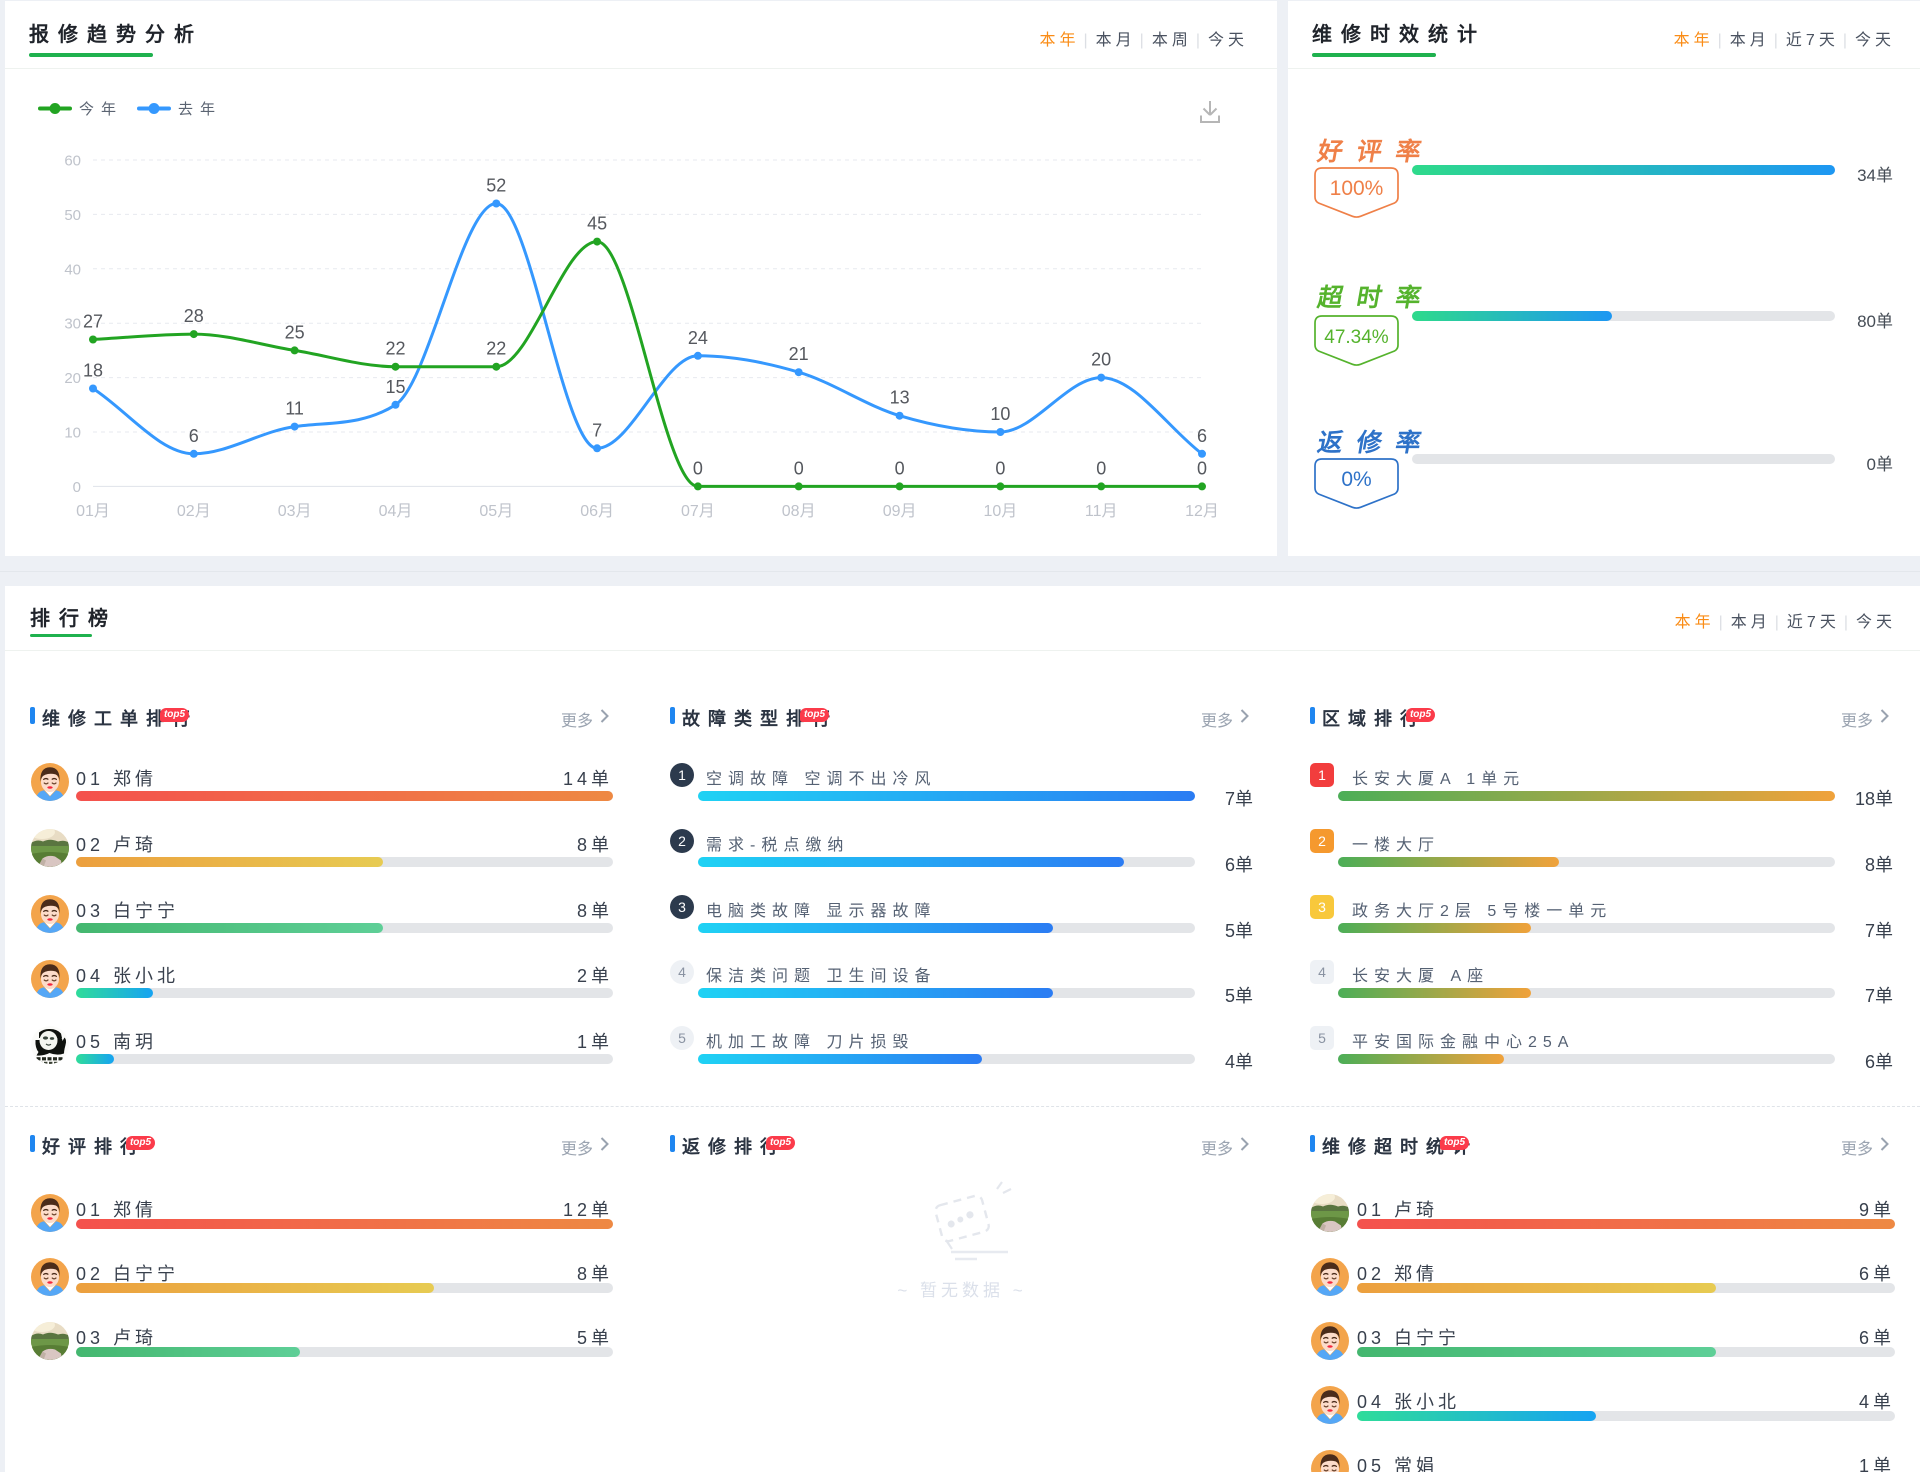 Image resolution: width=1920 pixels, height=1472 pixels. I want to click on svg-text: 0%, so click(1356, 479).